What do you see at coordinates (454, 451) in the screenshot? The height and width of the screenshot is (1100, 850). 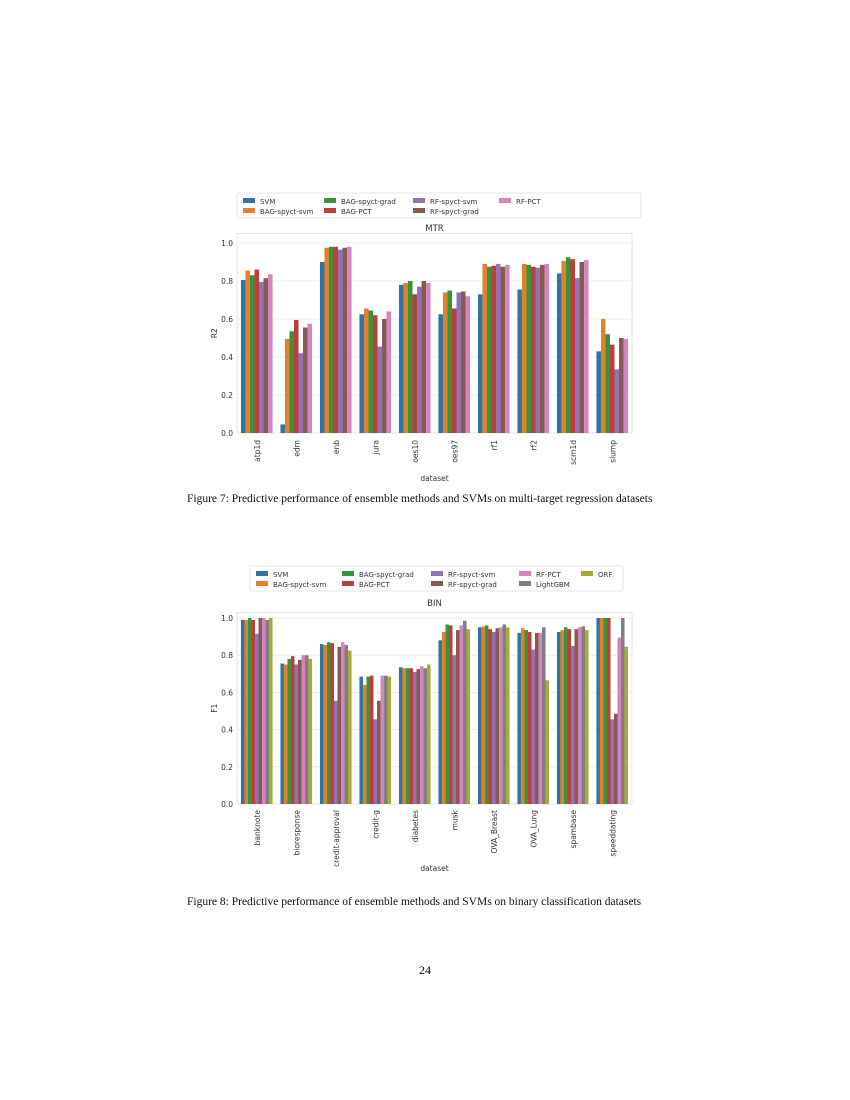 I see `x-tick-label: oes97` at bounding box center [454, 451].